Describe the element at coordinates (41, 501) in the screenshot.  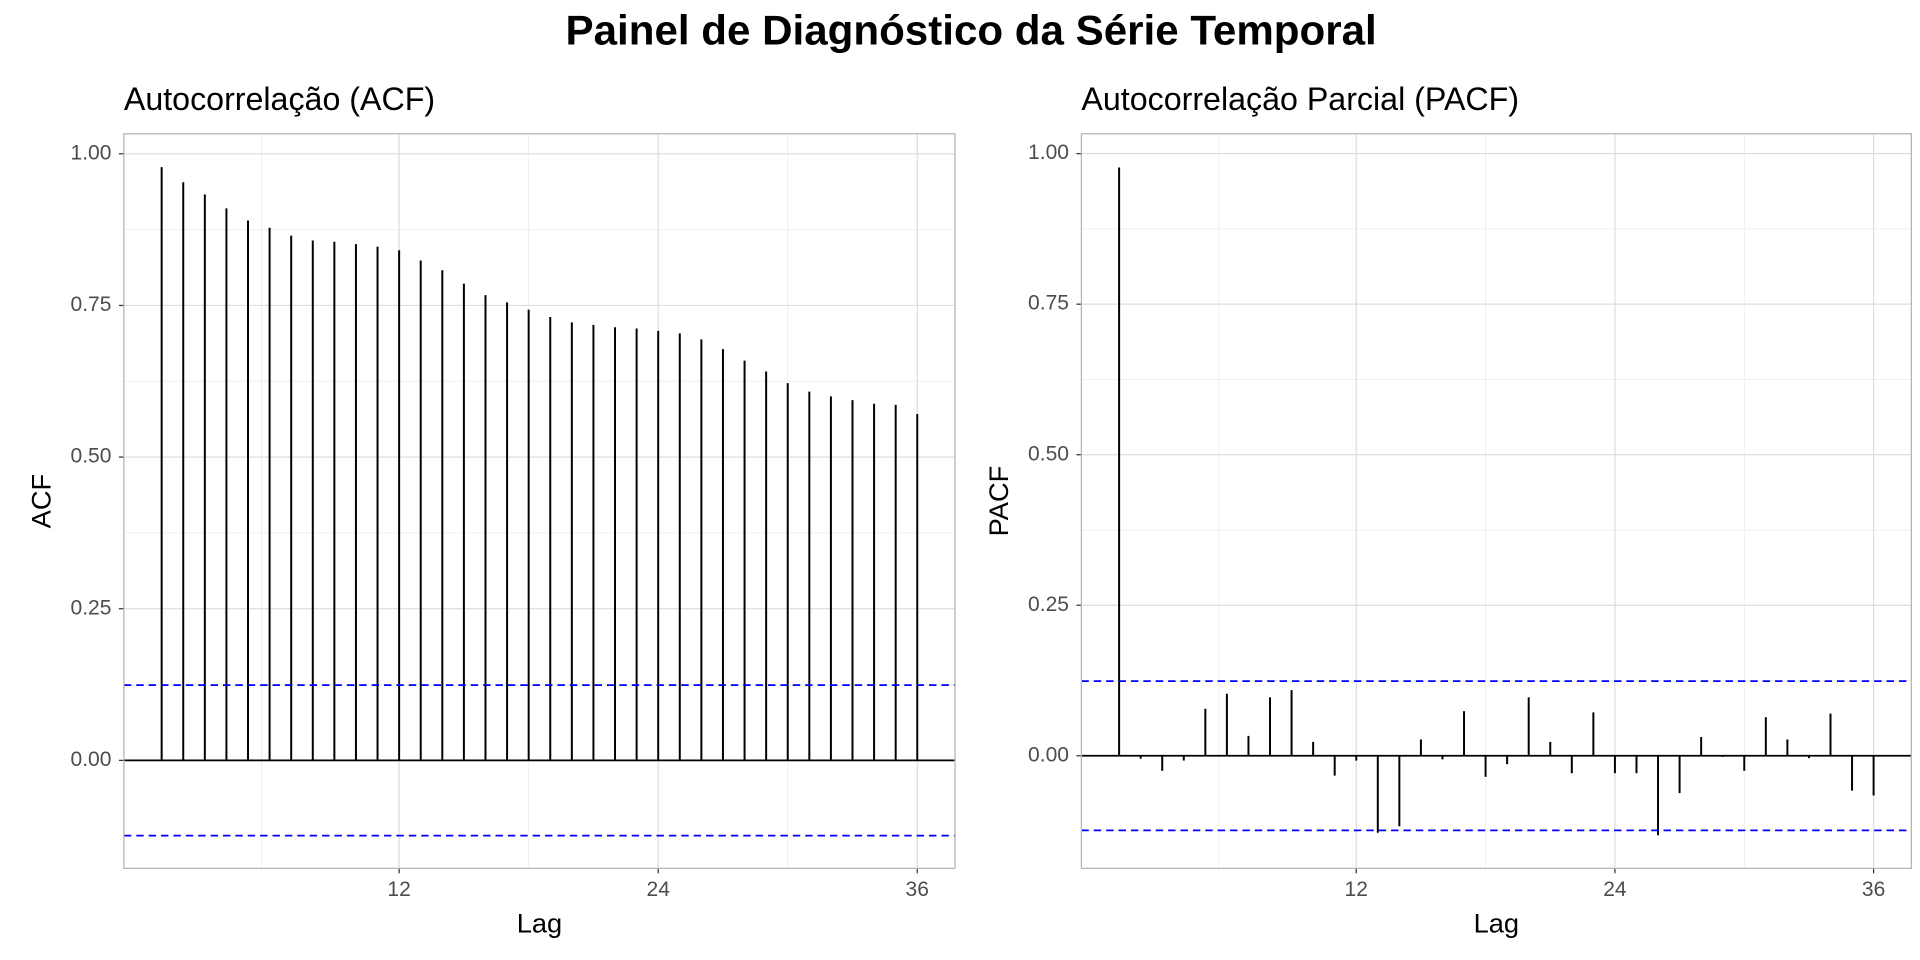
I see `y-axis-label: ACF` at that location.